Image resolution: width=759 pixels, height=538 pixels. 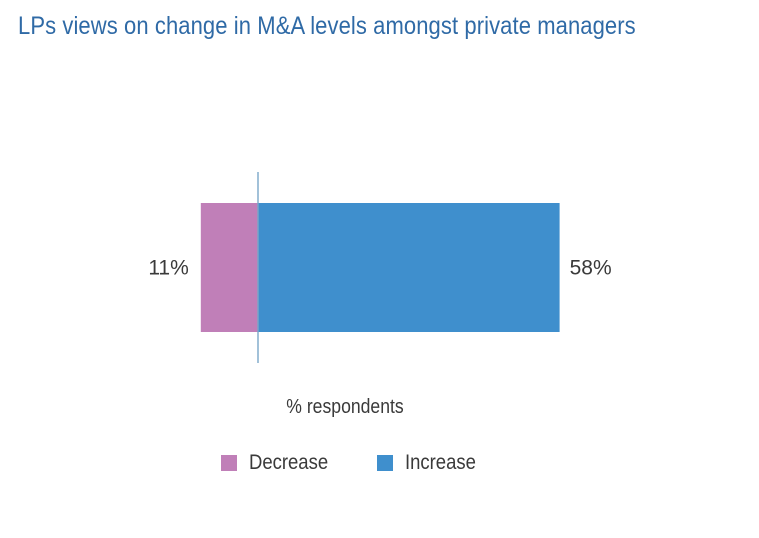 I want to click on data-label-increase: 58%, so click(x=591, y=268).